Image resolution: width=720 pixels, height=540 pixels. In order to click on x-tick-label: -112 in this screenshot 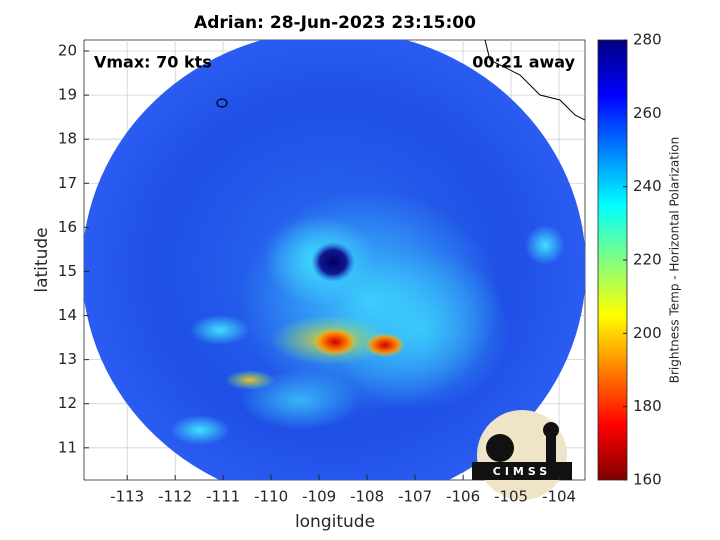, I will do `click(175, 497)`.